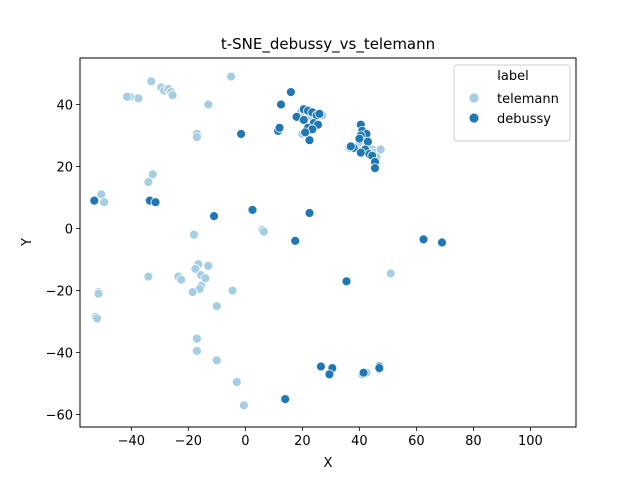 This screenshot has width=640, height=480. I want to click on y-axis-ticks: −60 −40 −20 0 20 40, so click(63, 261).